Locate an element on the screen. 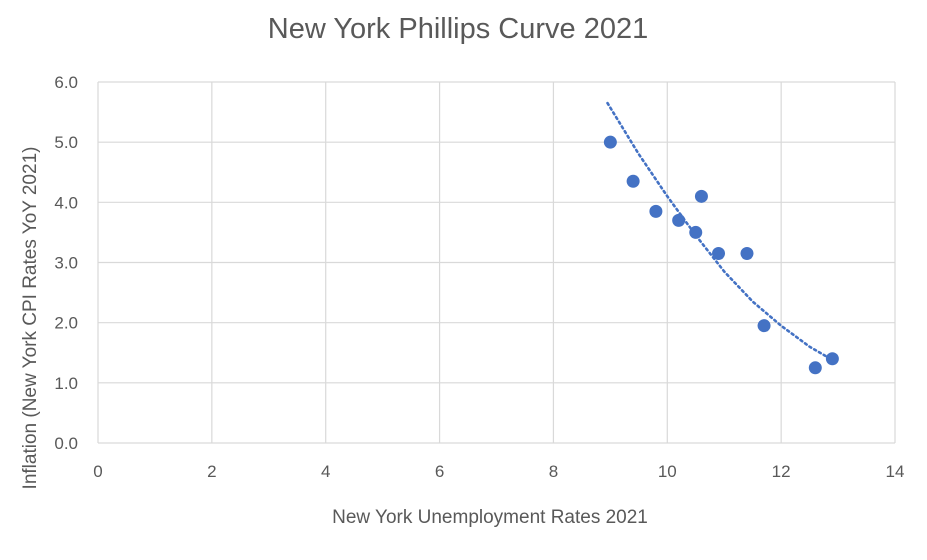 The height and width of the screenshot is (560, 927). y-tick-label: 0.0 is located at coordinates (66, 443).